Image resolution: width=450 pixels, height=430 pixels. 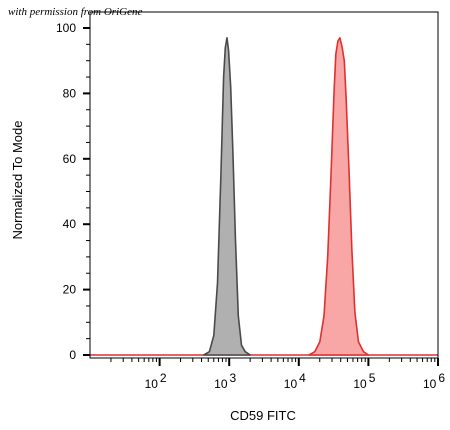 I want to click on watermark-text: with permission from OriGene, so click(x=75, y=12).